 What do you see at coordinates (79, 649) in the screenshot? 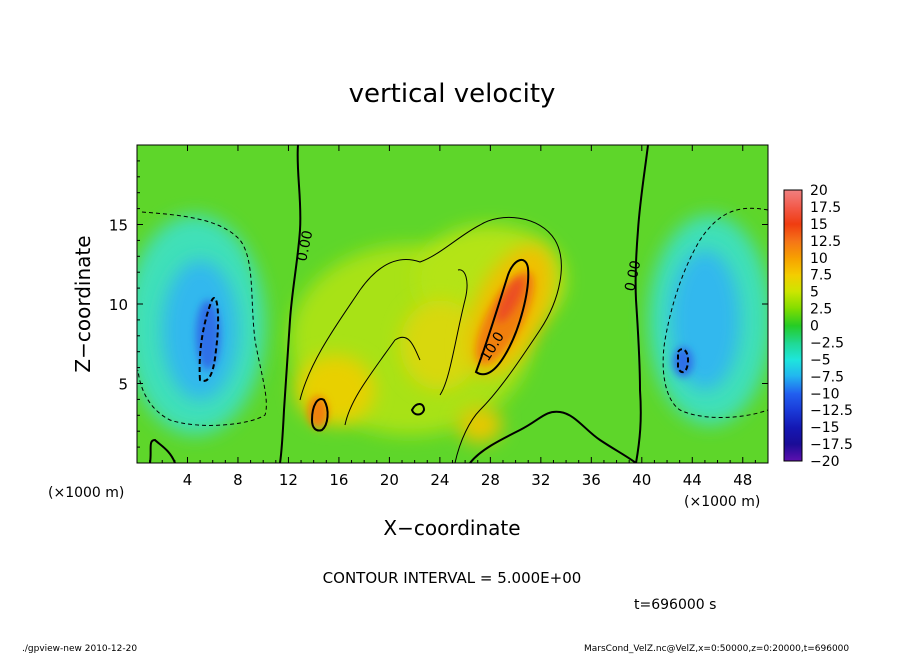
I see `footer-left: ./gpview-new 2010-12-20` at bounding box center [79, 649].